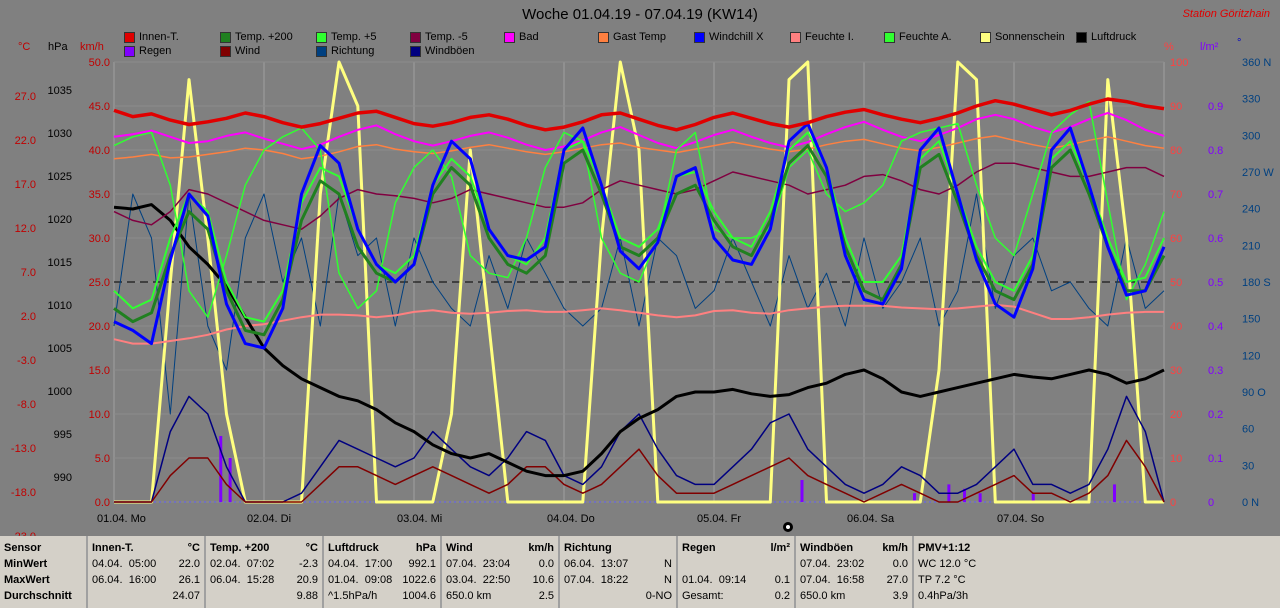 This screenshot has width=1280, height=608. I want to click on legend-label: Wind, so click(248, 51).